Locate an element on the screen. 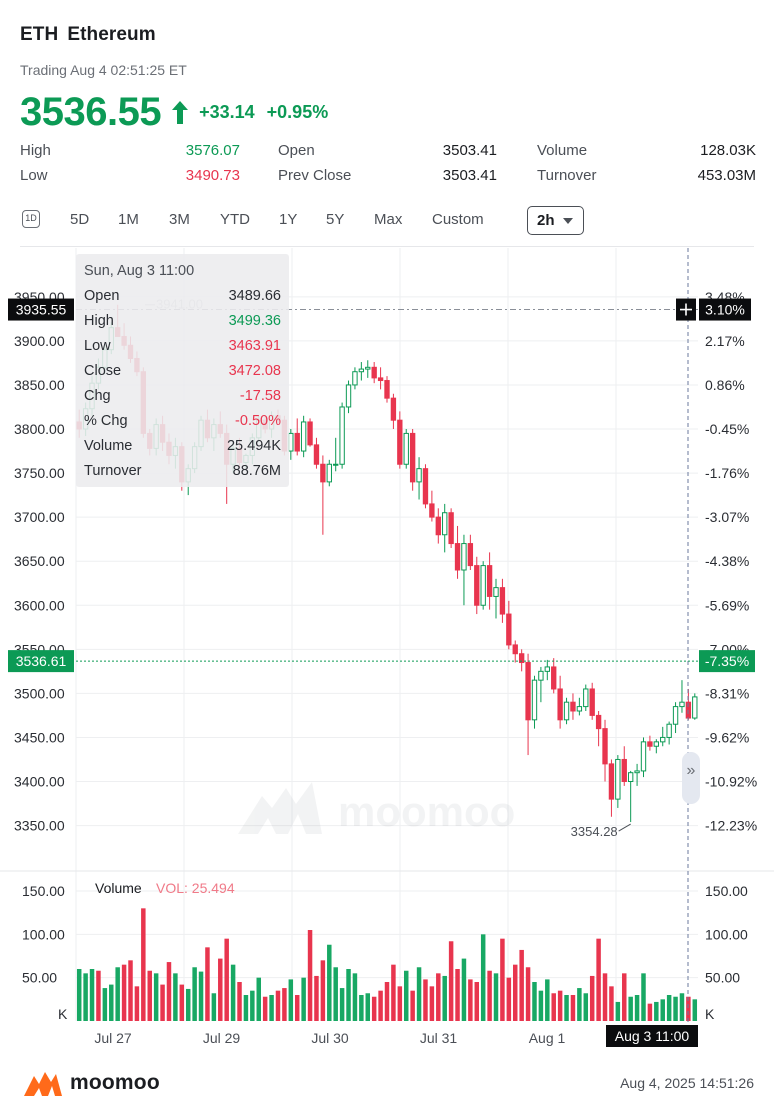  current-price-text: 3536.61 is located at coordinates (41, 661).